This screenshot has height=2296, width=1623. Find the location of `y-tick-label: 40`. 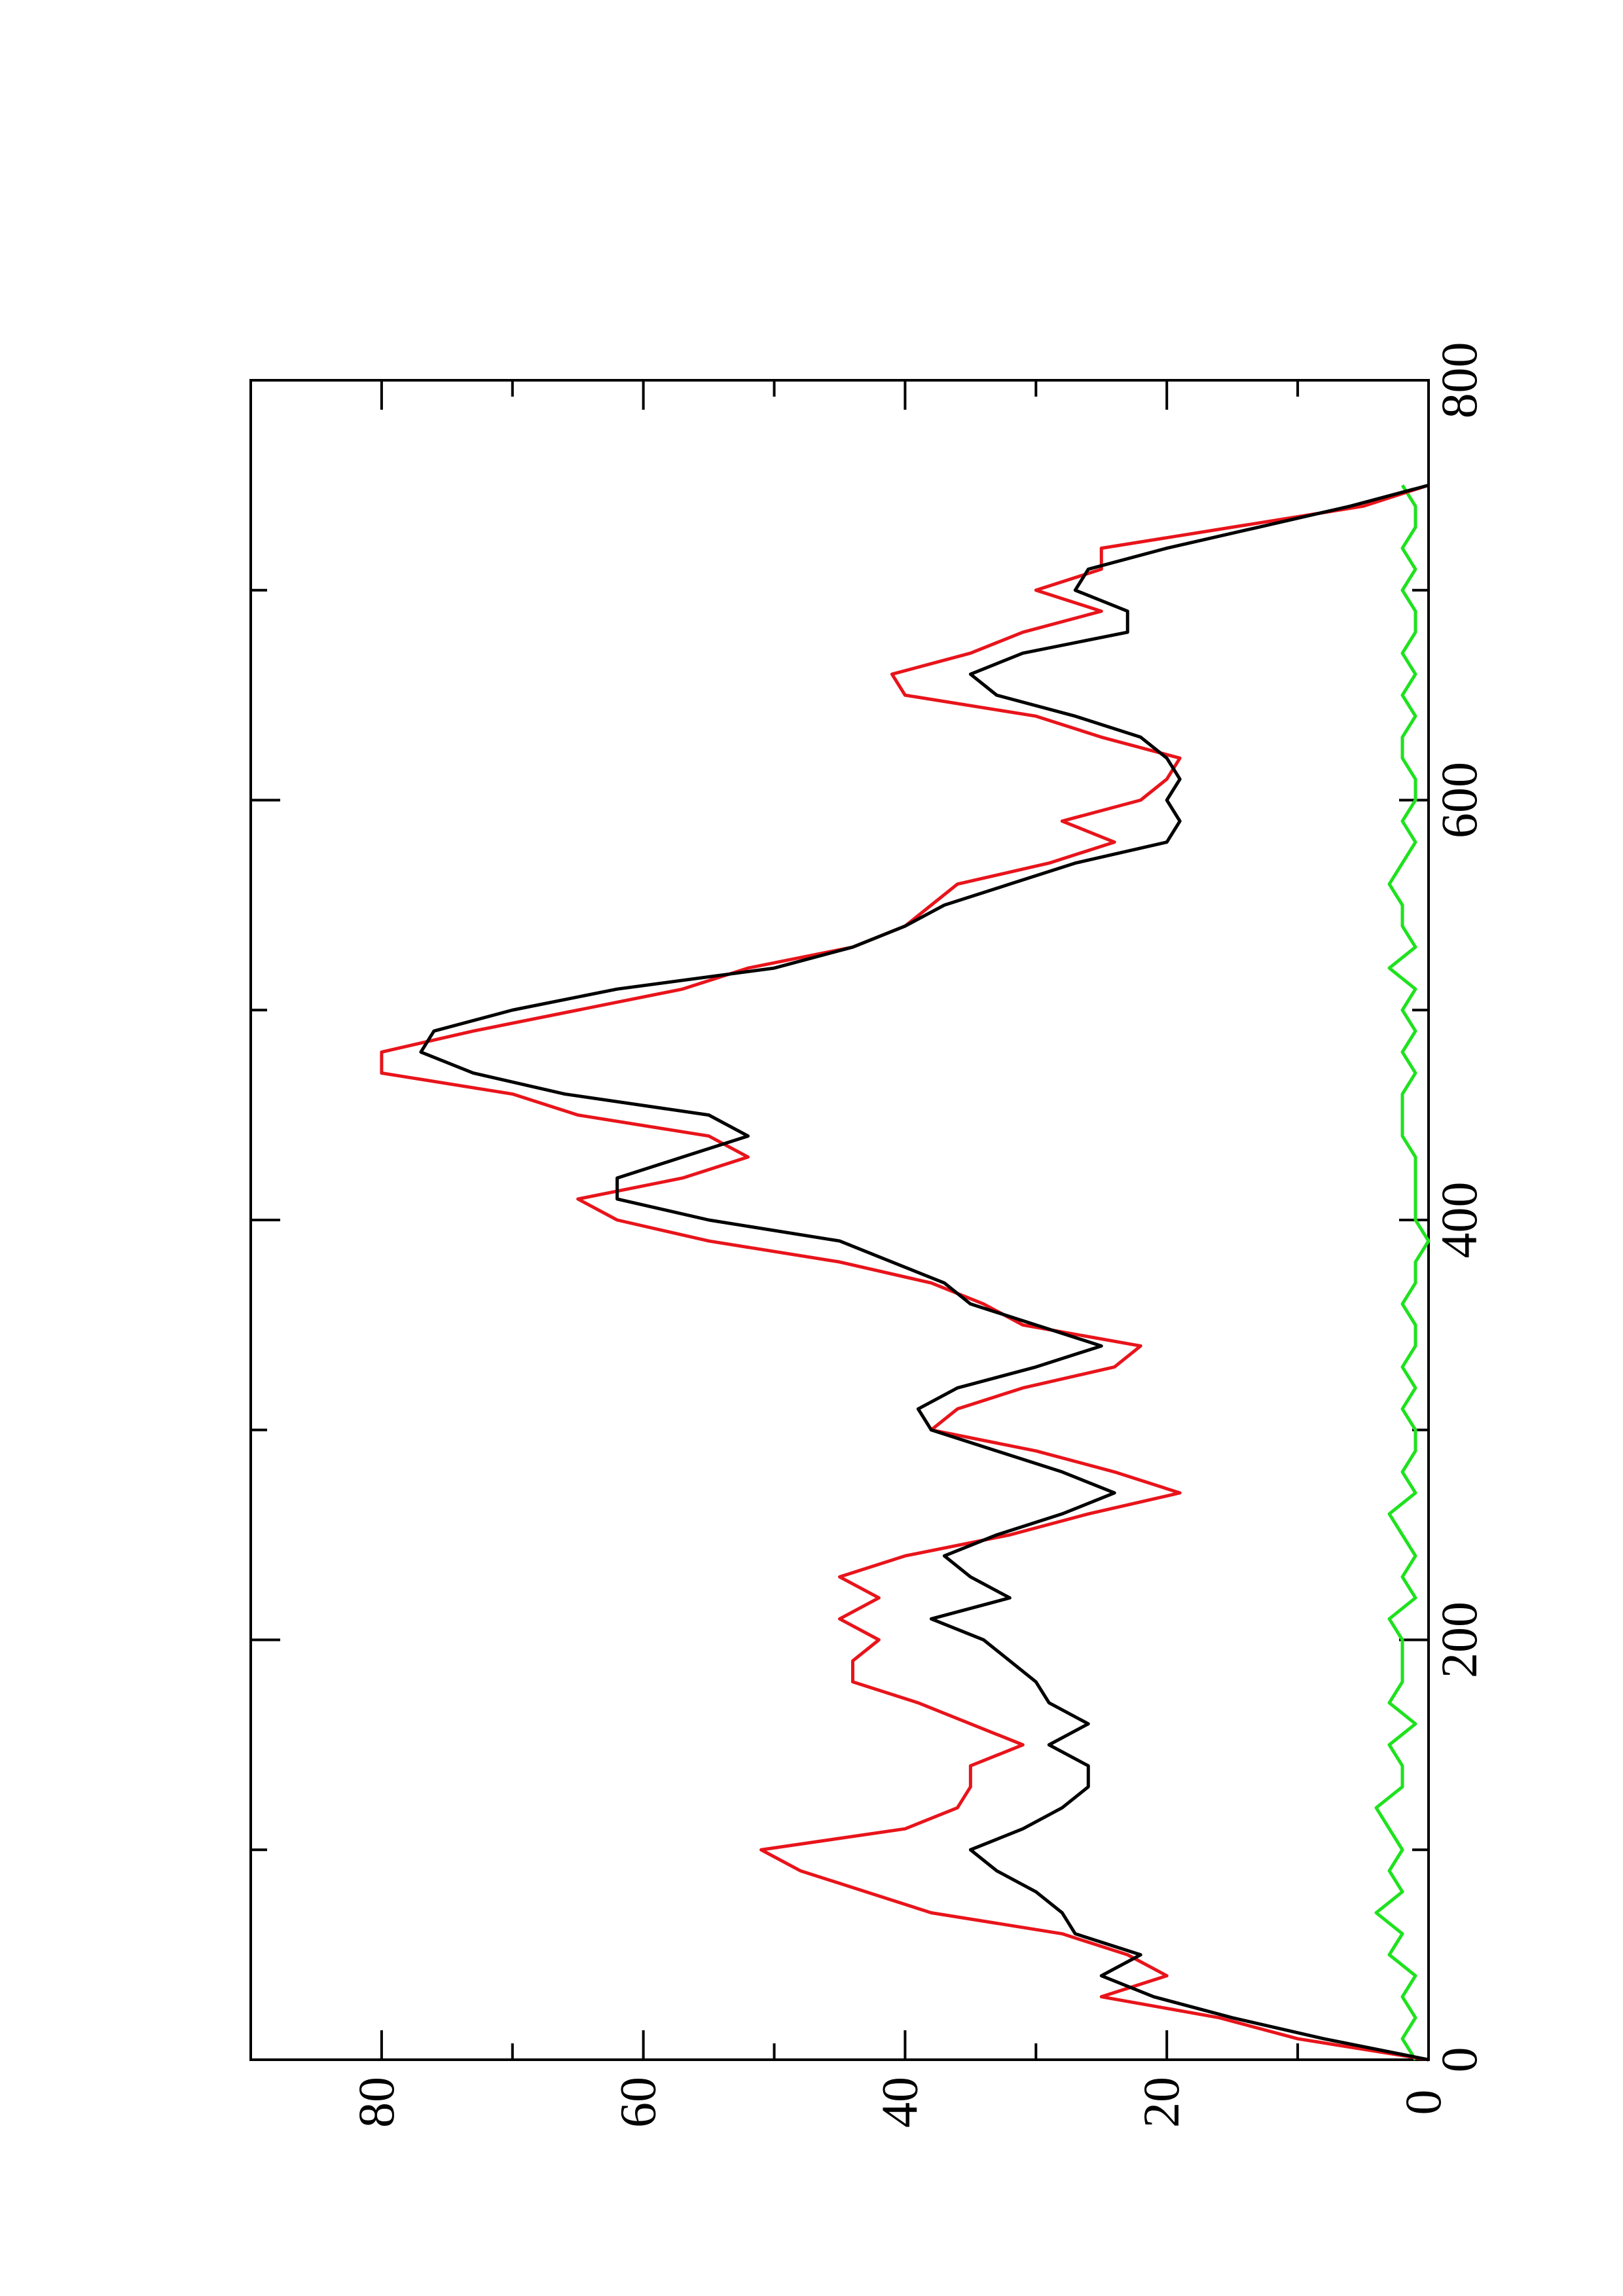

y-tick-label: 40 is located at coordinates (899, 2102).